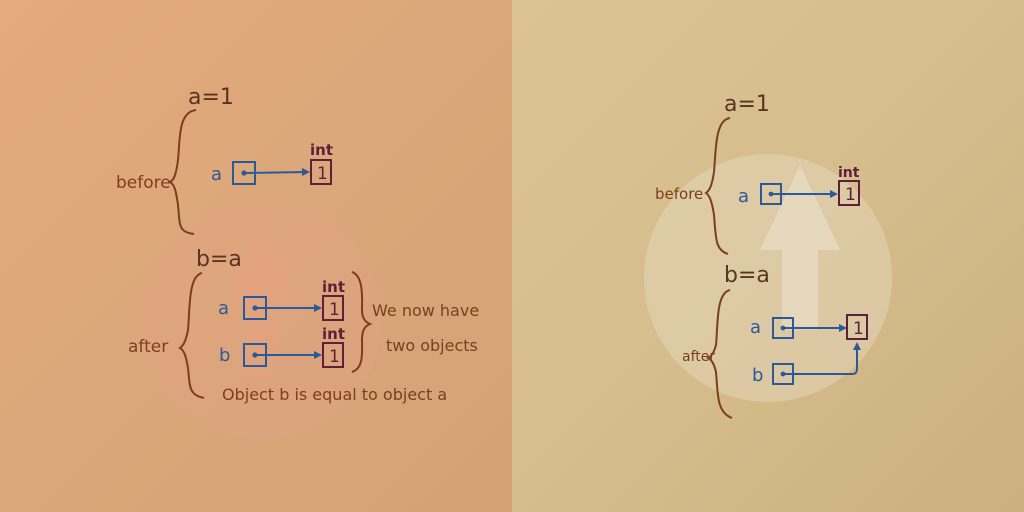 This screenshot has width=1024, height=512. I want to click on right-after-b-arrowhead-icon, so click(857, 346).